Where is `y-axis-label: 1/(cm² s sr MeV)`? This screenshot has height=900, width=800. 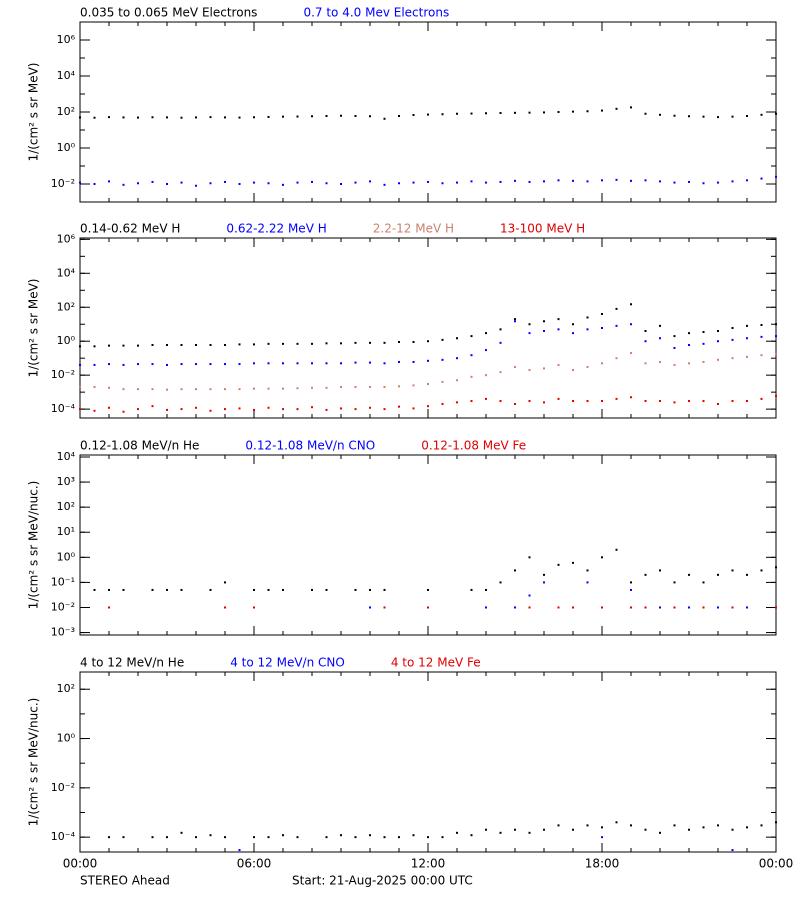
y-axis-label: 1/(cm² s sr MeV) is located at coordinates (34, 112).